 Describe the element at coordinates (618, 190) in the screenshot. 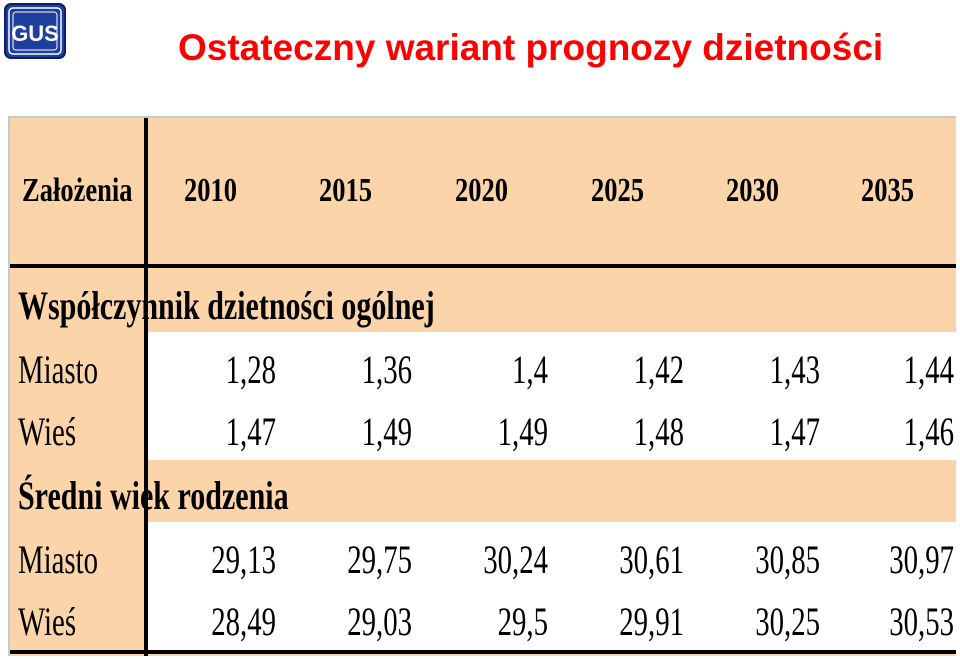

I see `year-header: 2025` at that location.